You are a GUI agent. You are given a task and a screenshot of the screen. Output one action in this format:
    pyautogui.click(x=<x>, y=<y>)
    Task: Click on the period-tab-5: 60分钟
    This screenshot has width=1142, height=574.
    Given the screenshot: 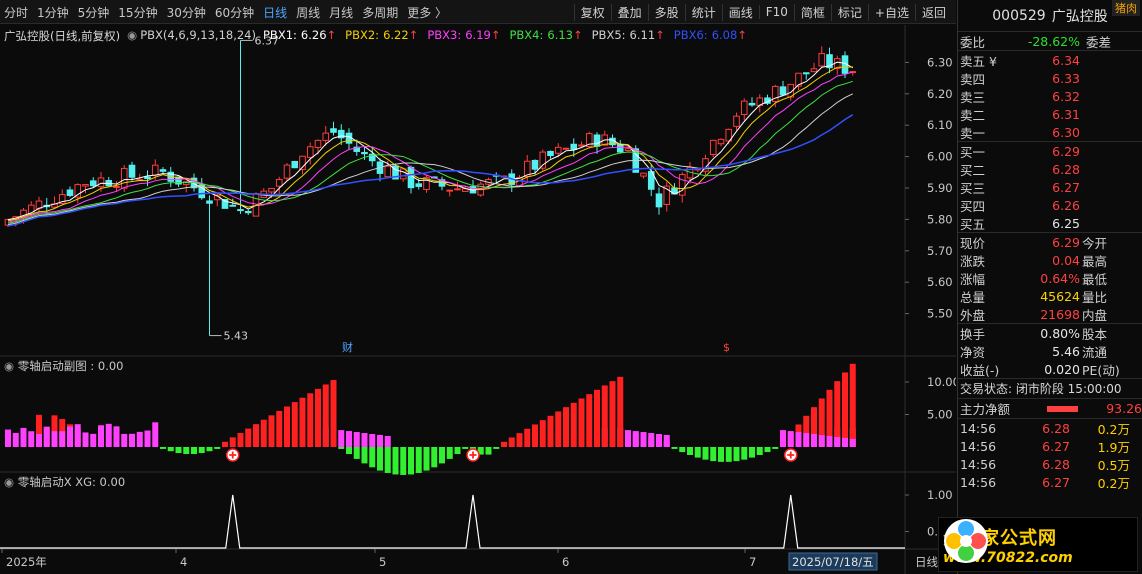 What is the action you would take?
    pyautogui.click(x=234, y=12)
    